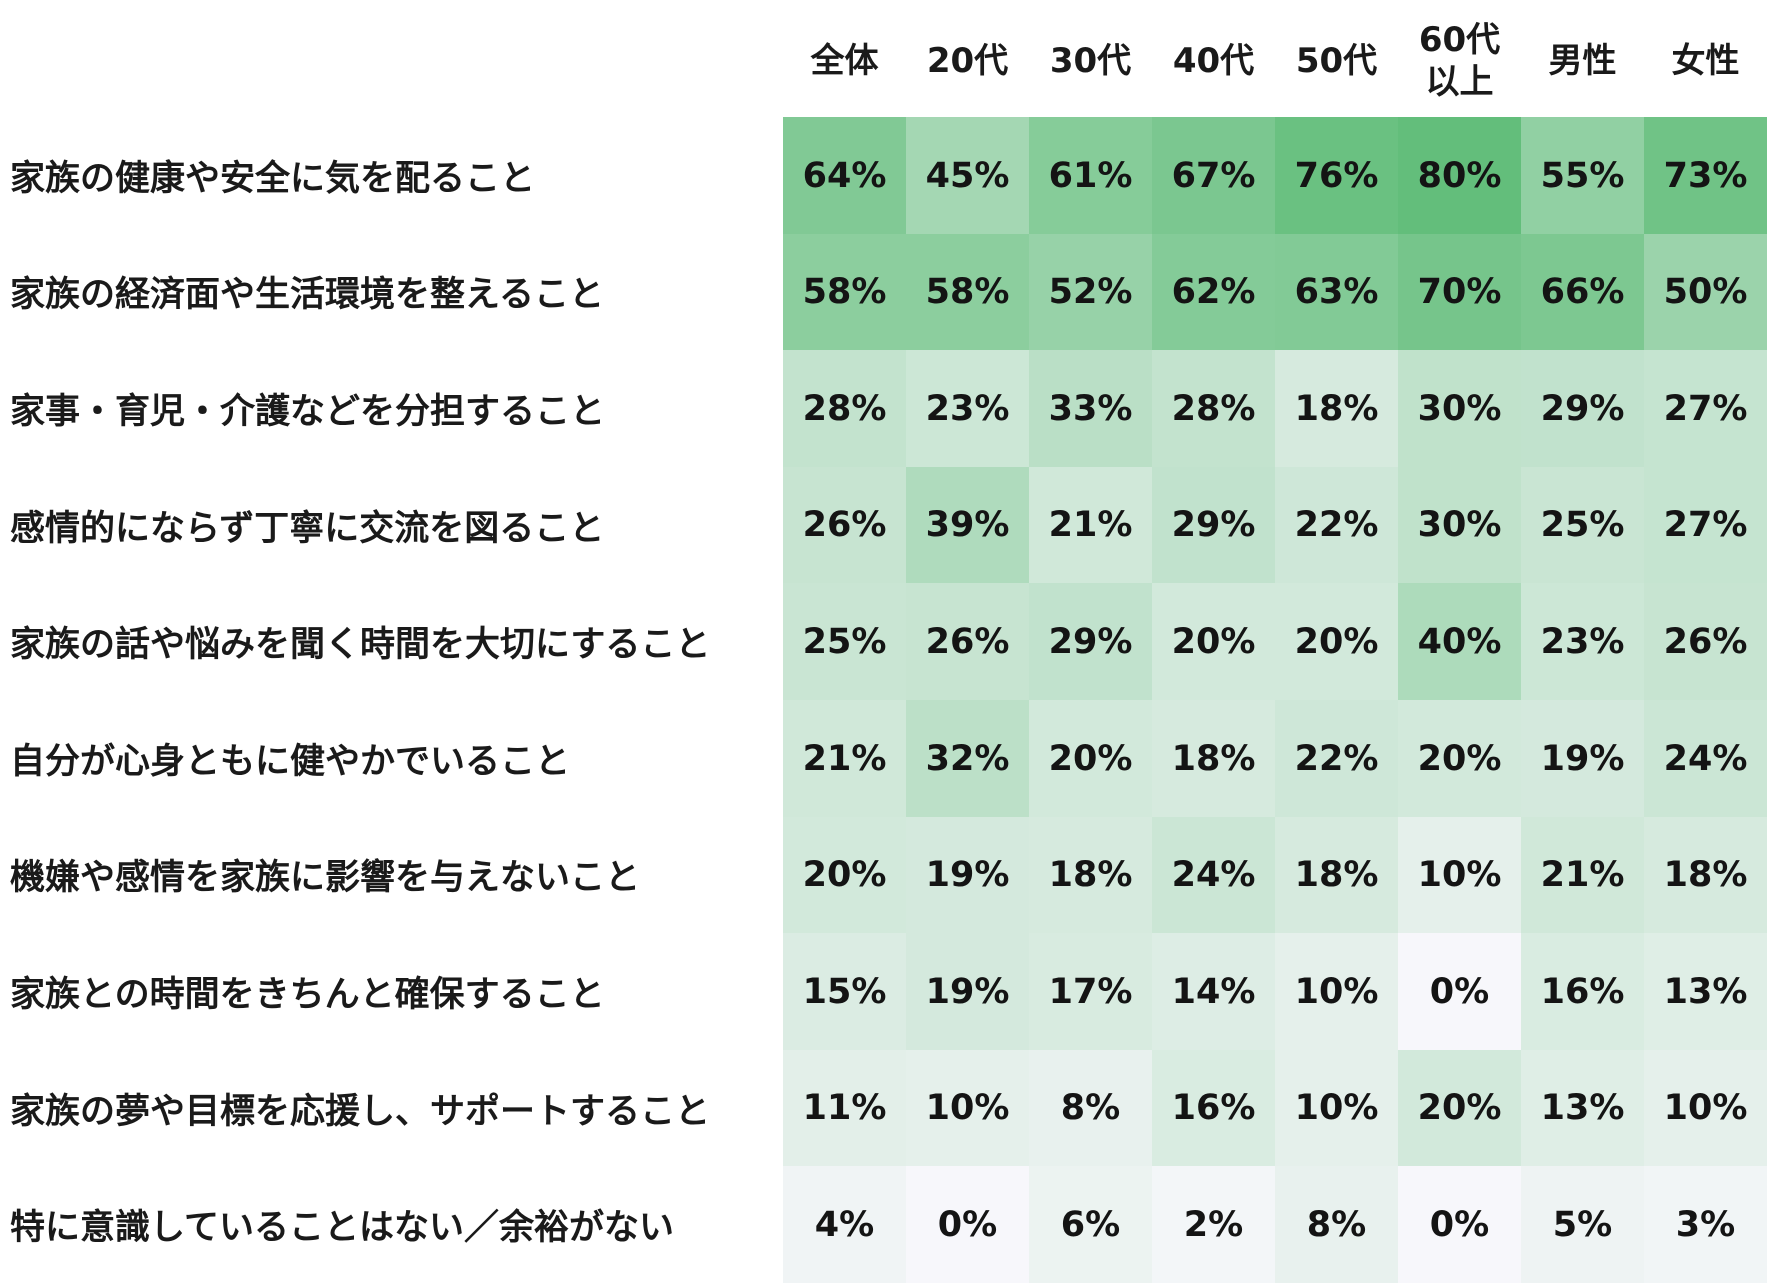  Describe the element at coordinates (1090, 292) in the screenshot. I see `heatmap-cell: 52%` at that location.